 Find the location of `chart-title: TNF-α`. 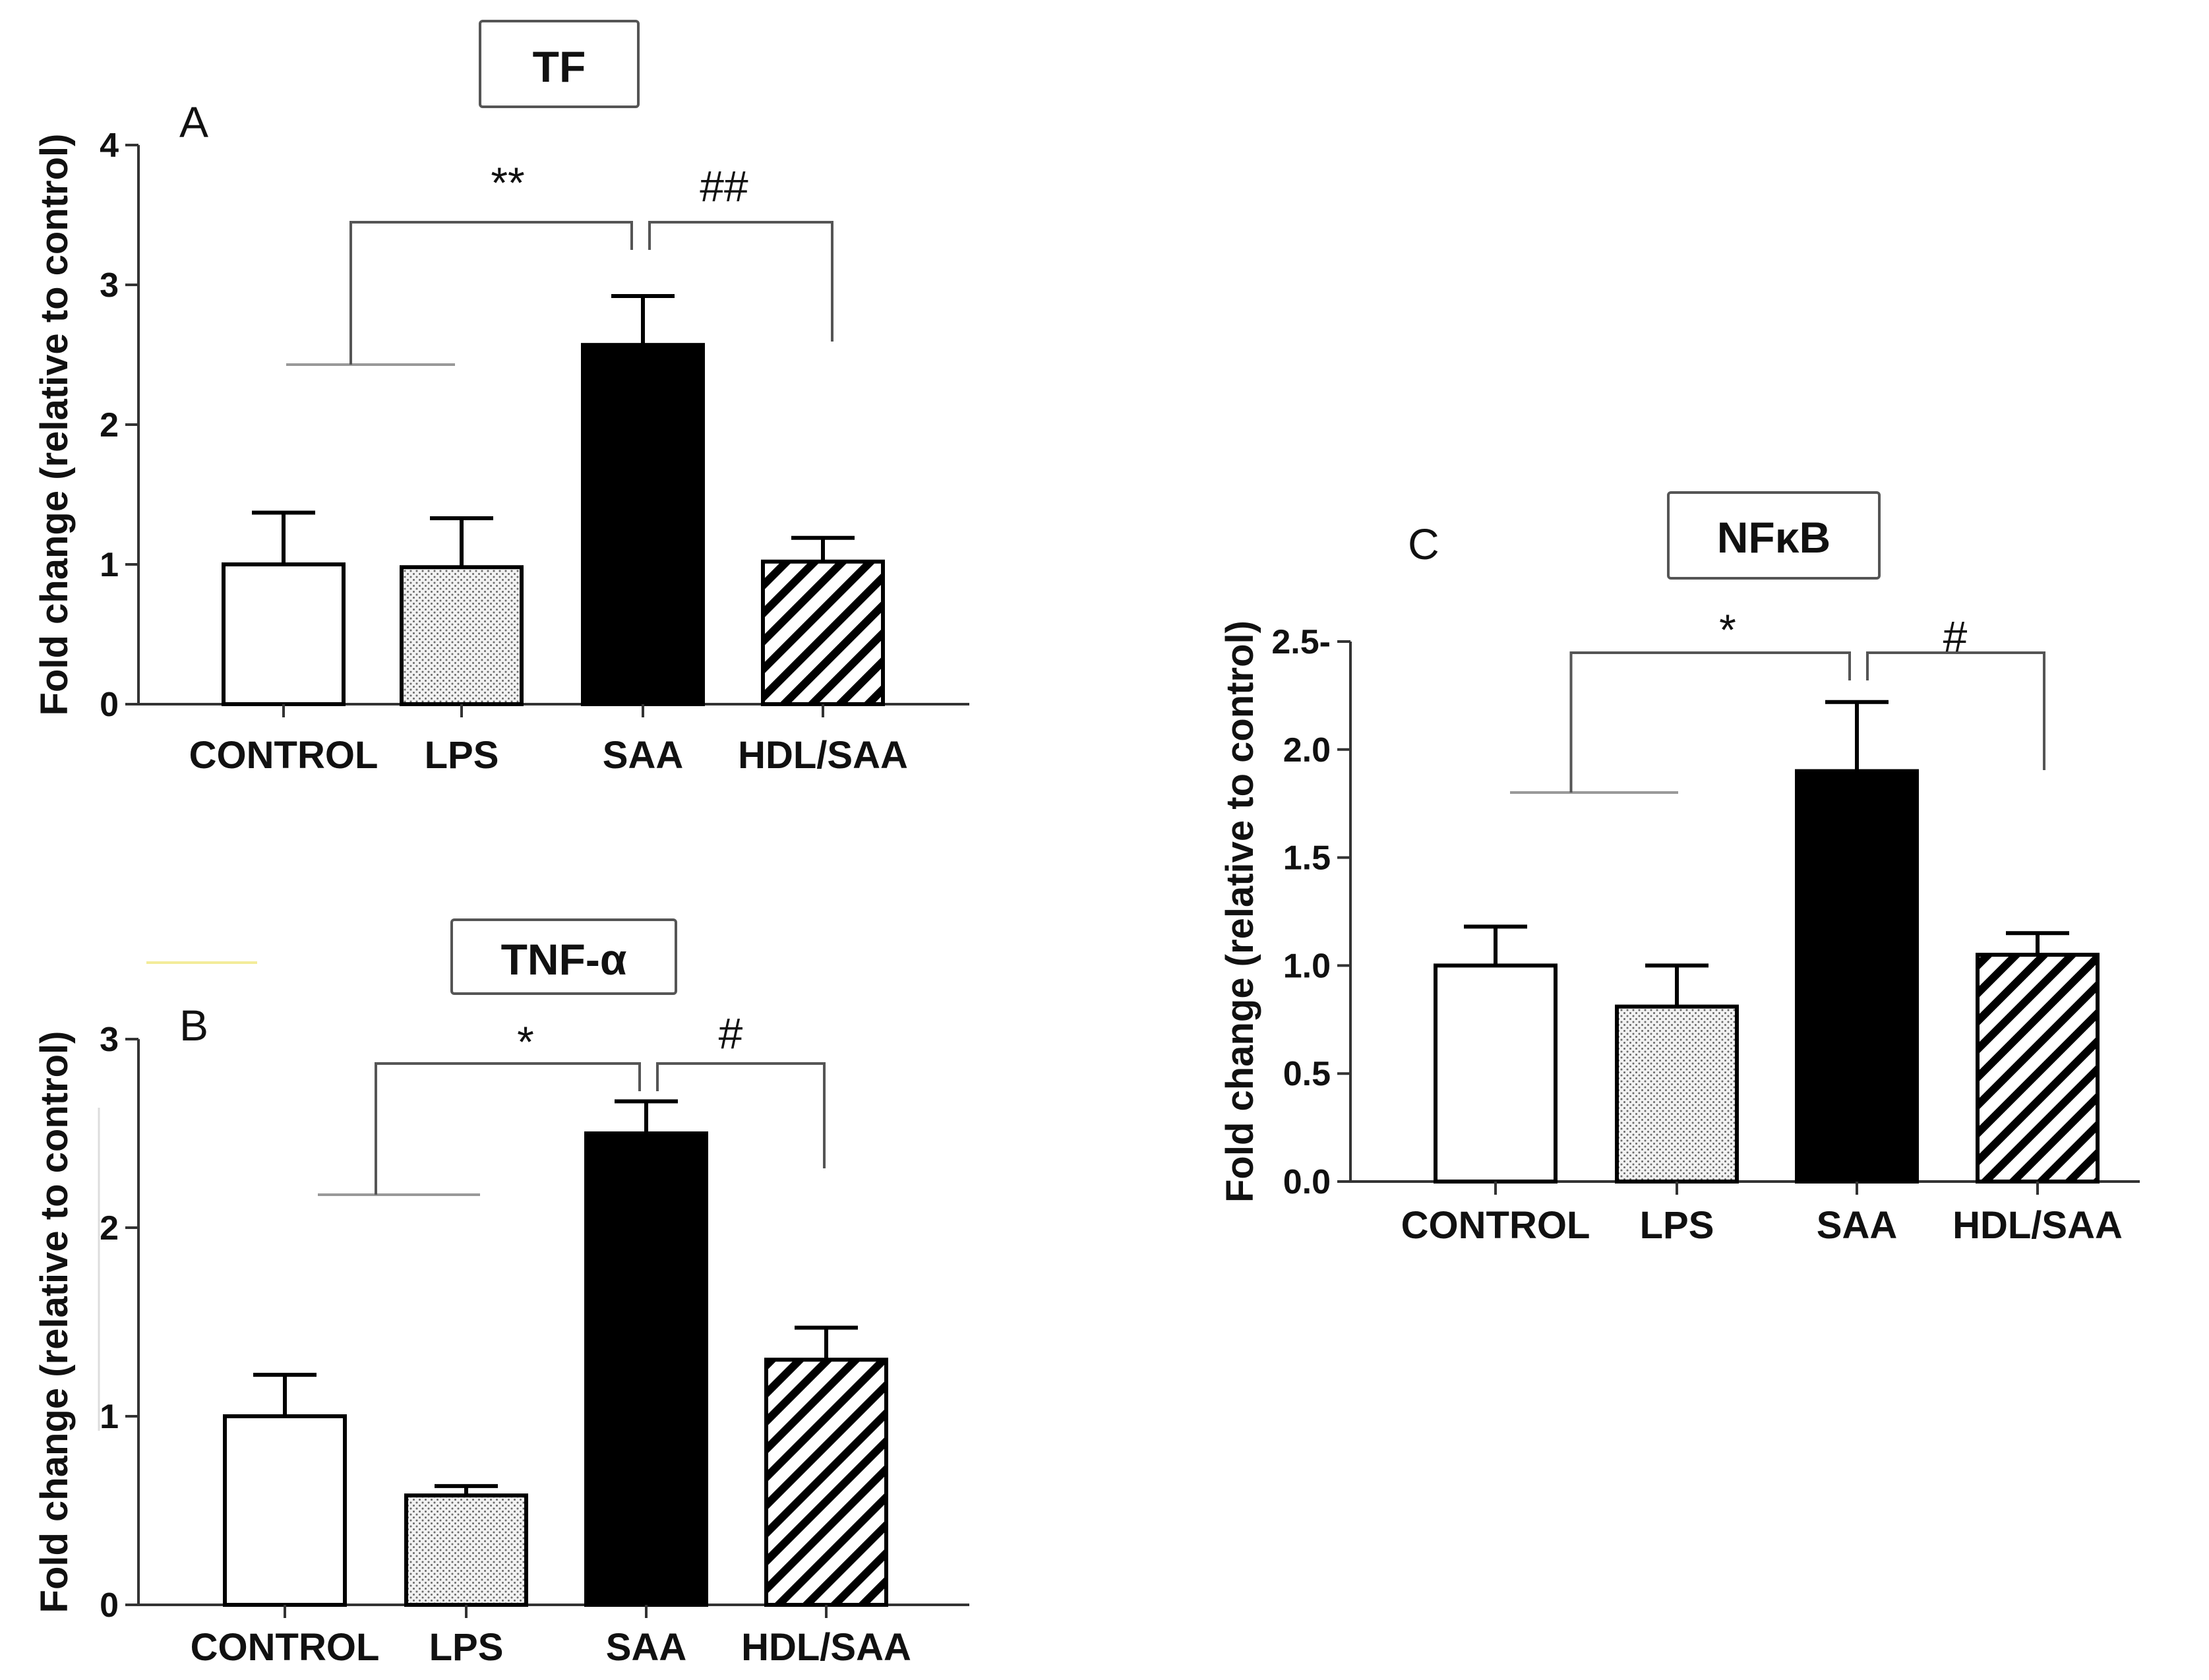

chart-title: TNF-α is located at coordinates (564, 959).